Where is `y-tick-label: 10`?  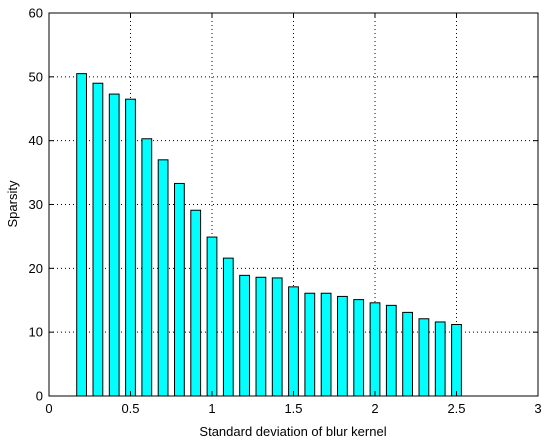 y-tick-label: 10 is located at coordinates (36, 332).